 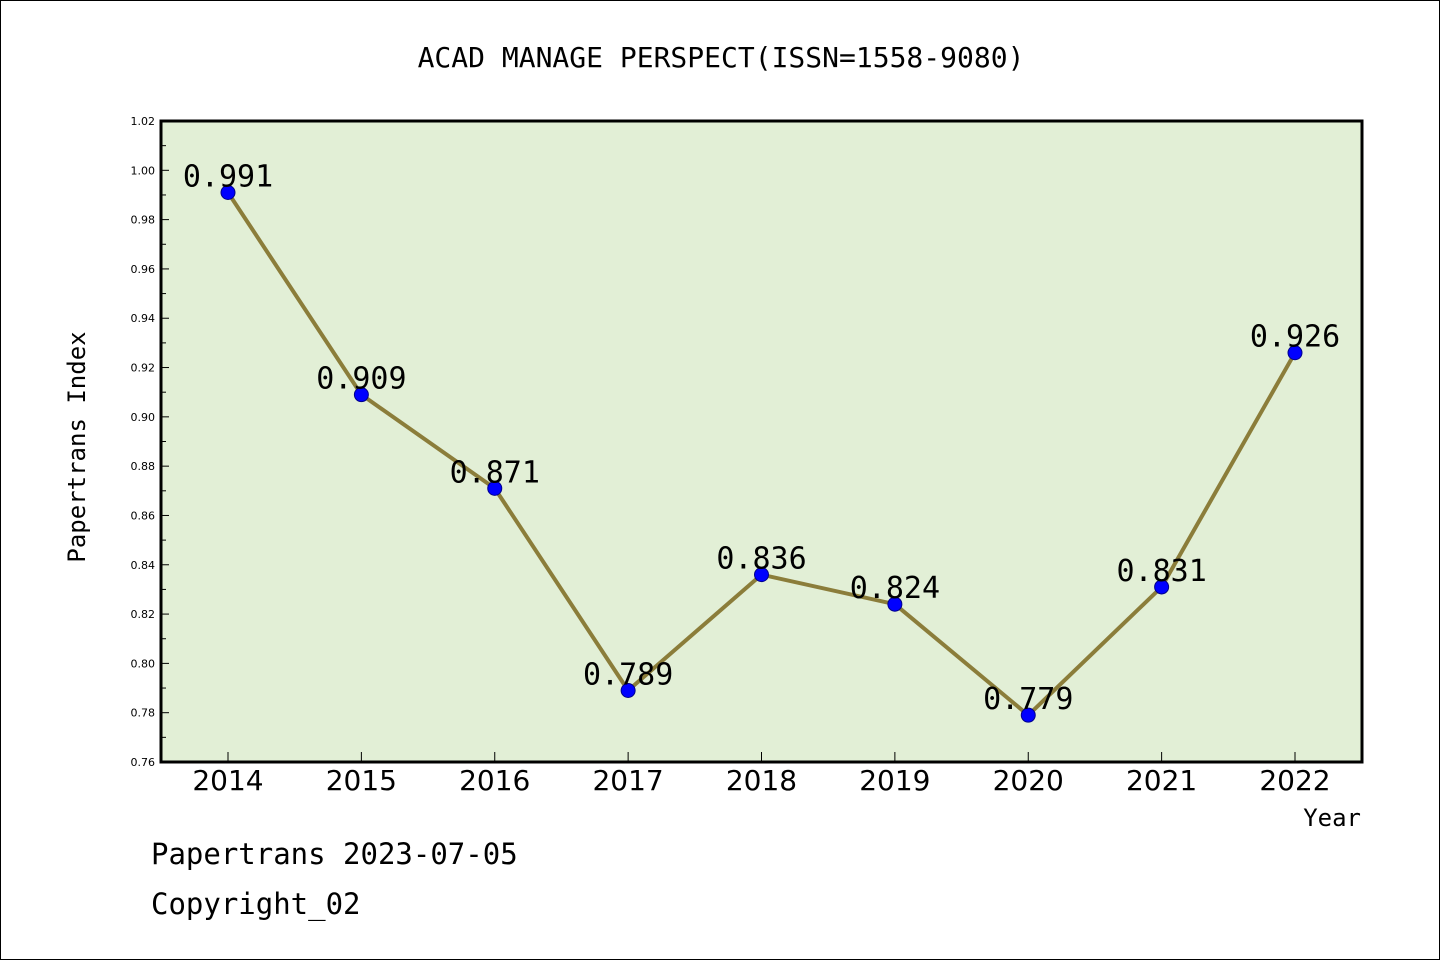 What do you see at coordinates (894, 780) in the screenshot?
I see `x-tick-label: 2019` at bounding box center [894, 780].